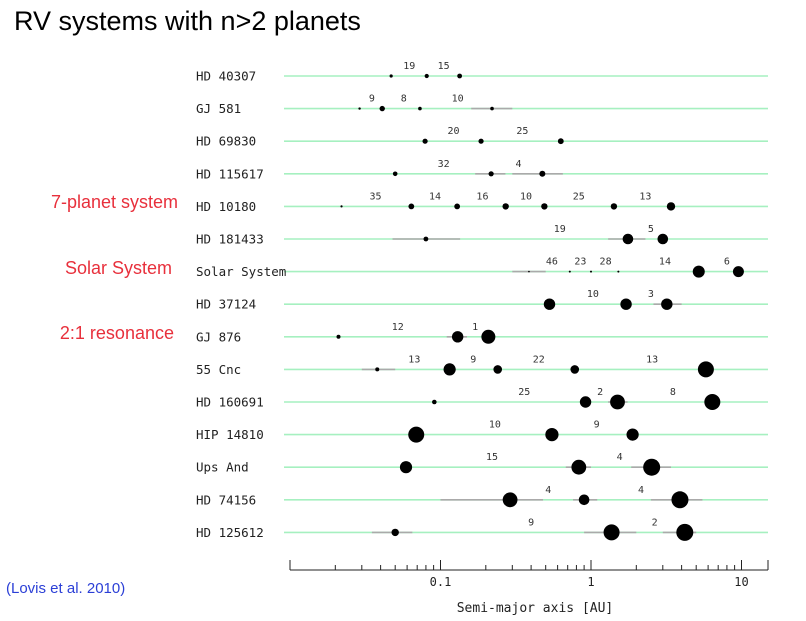  Describe the element at coordinates (535, 608) in the screenshot. I see `x-axis-title: Semi-major axis [AU]` at that location.